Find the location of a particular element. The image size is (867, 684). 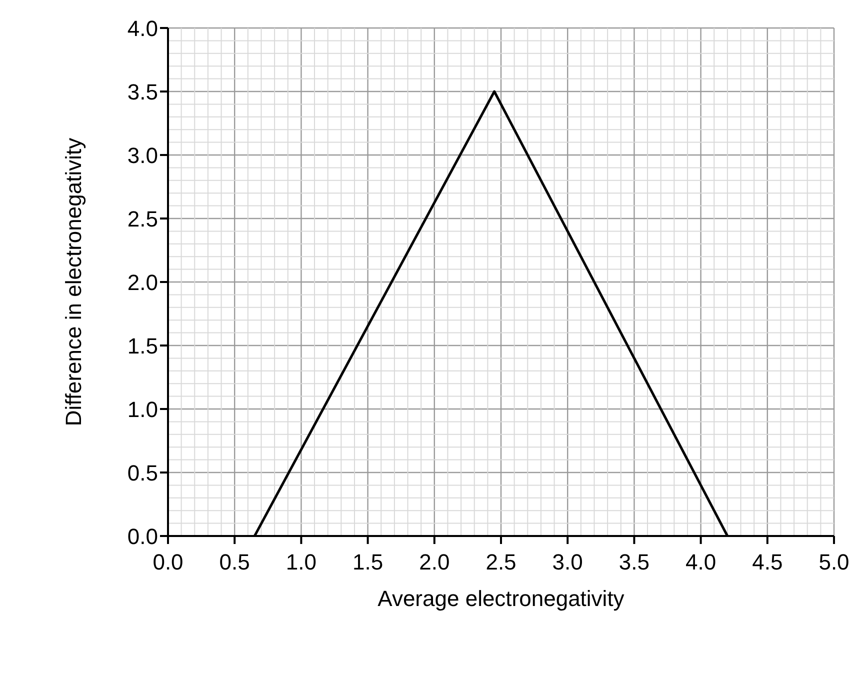

y-tick-label: 4.0 is located at coordinates (142, 28).